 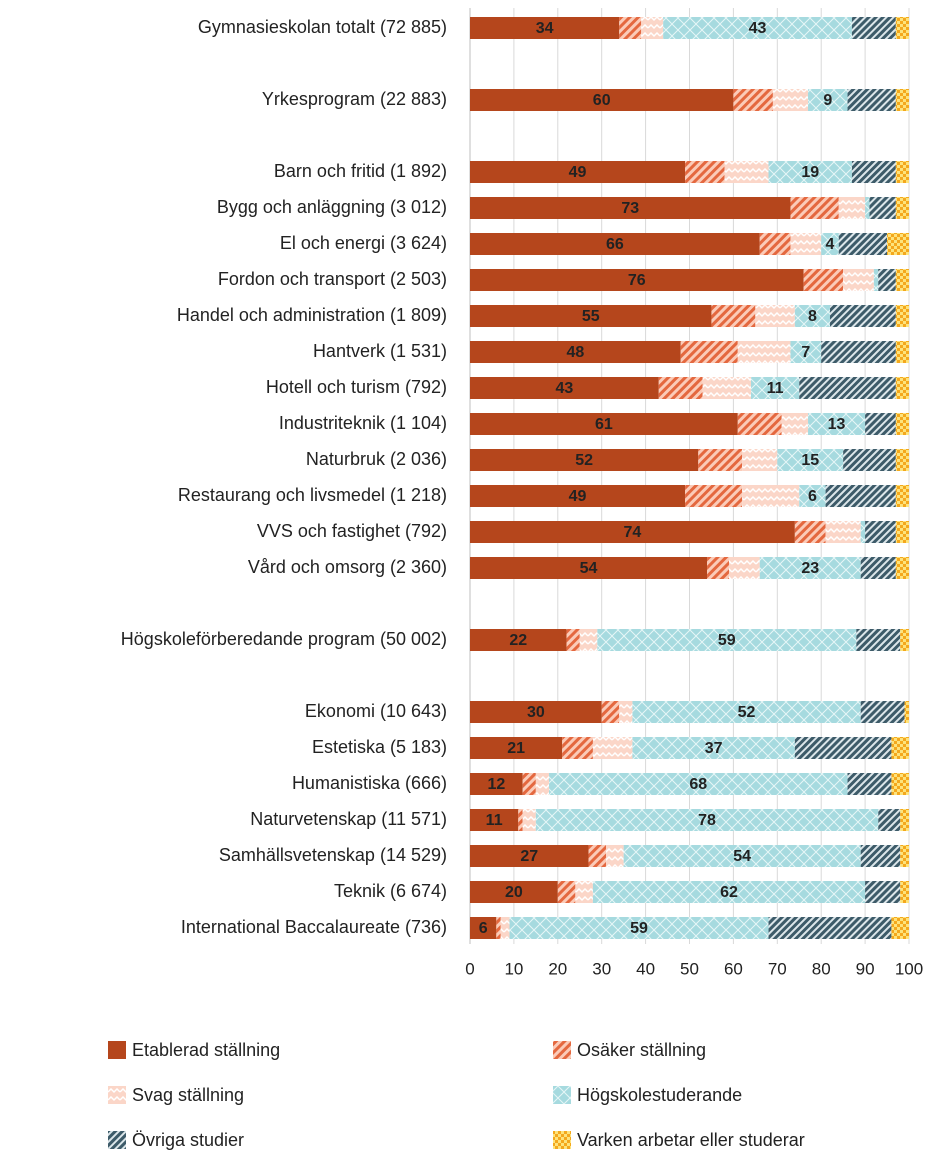 What do you see at coordinates (659, 1095) in the screenshot?
I see `legend-label: Högskolestuderande` at bounding box center [659, 1095].